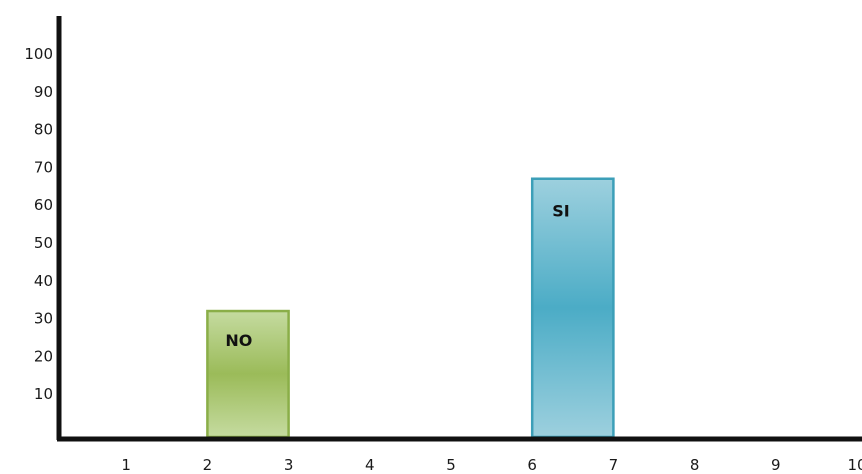  Describe the element at coordinates (560, 211) in the screenshot. I see `bar-data-label: SI` at that location.